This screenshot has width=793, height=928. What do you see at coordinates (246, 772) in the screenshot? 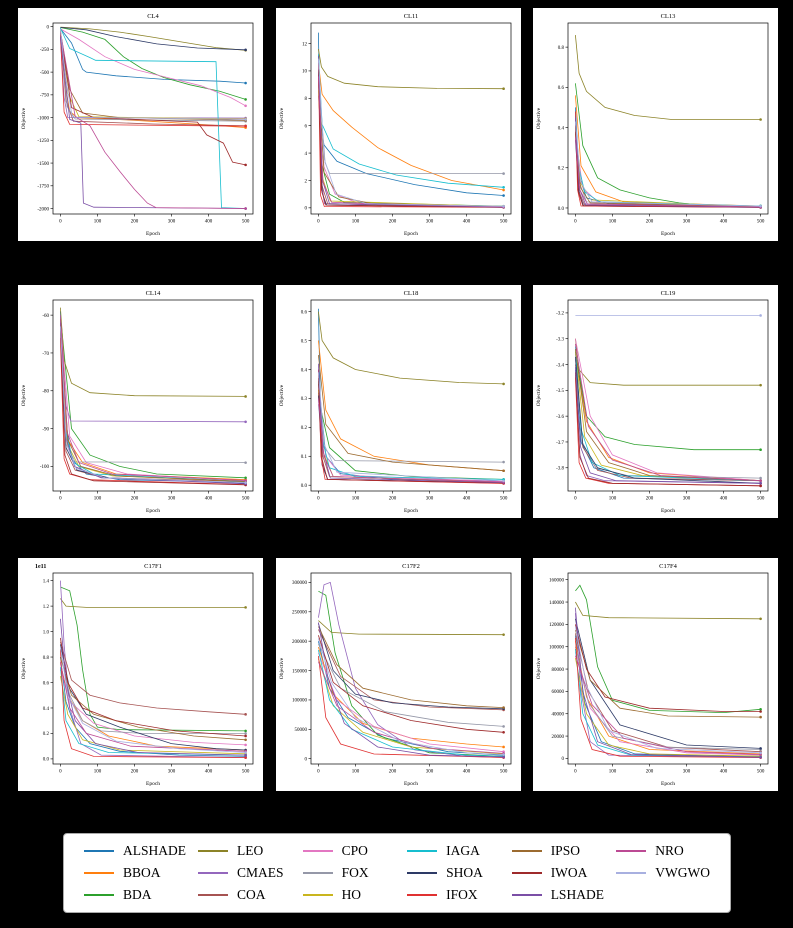
I see `x-tick-label: 500` at bounding box center [246, 772].